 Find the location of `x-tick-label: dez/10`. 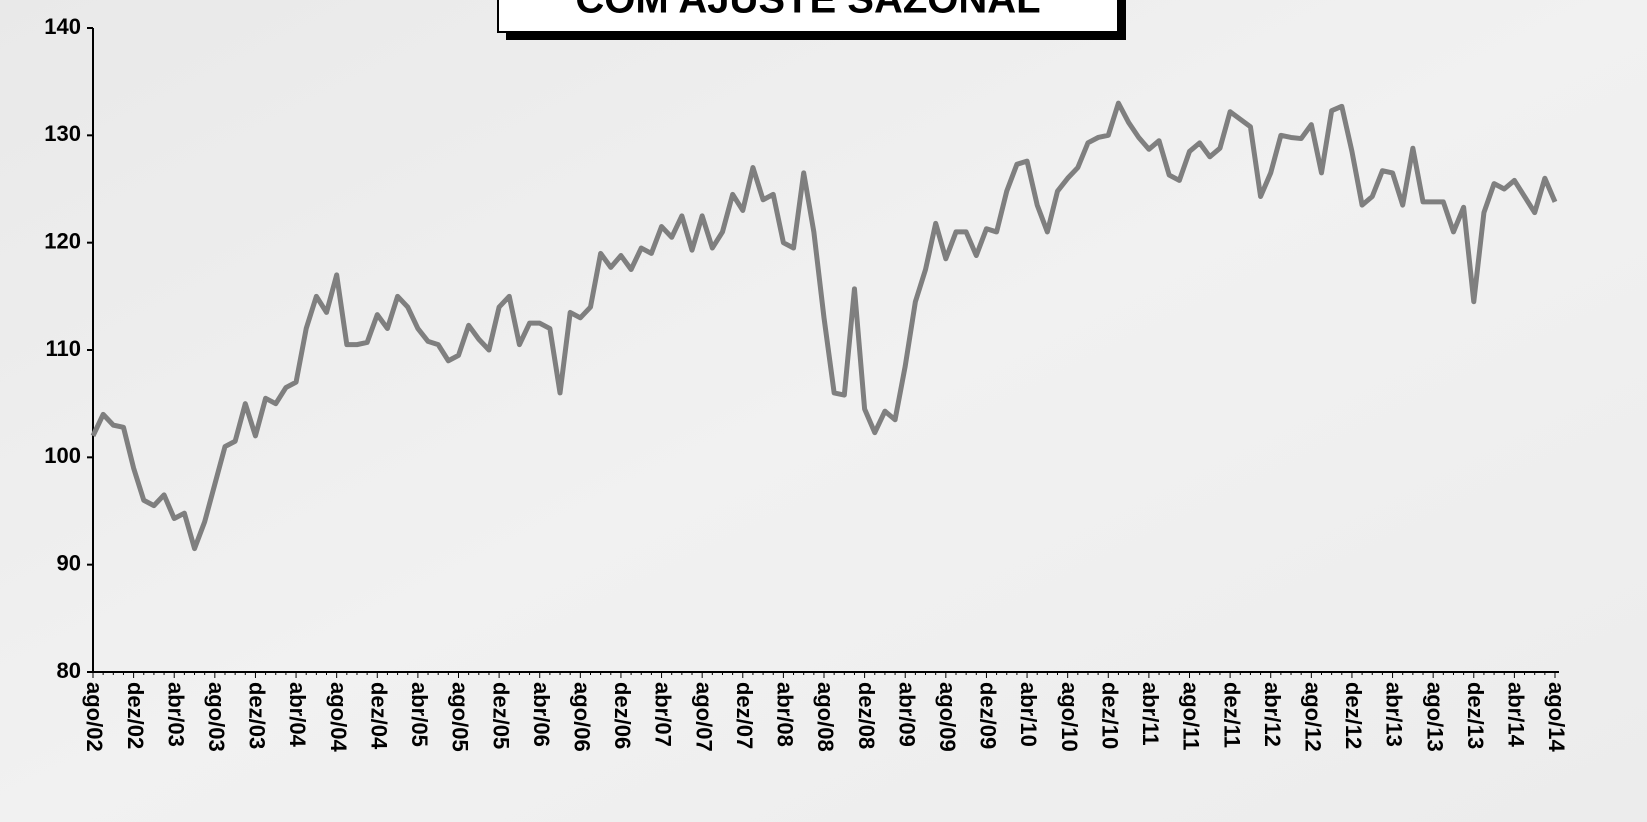

x-tick-label: dez/10 is located at coordinates (1109, 715).